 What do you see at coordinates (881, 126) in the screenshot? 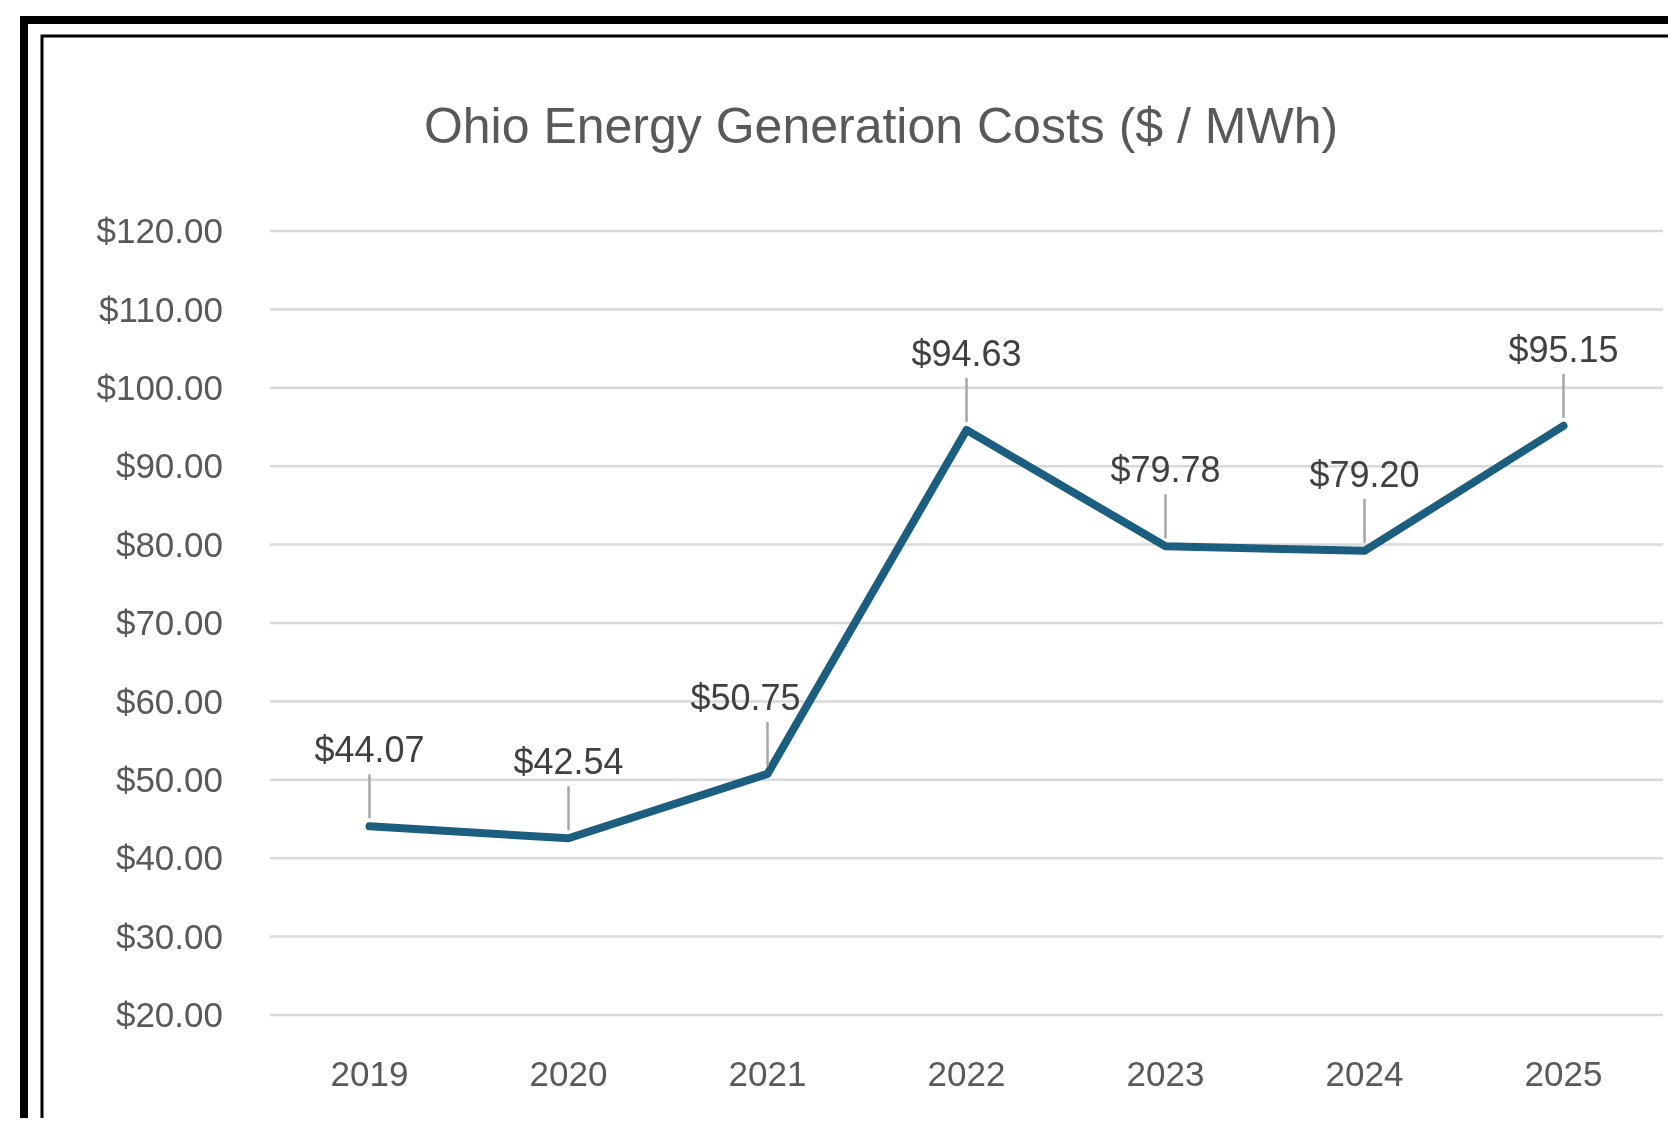
I see `chart-title: Ohio Energy Generation Costs ($ / MWh)` at bounding box center [881, 126].